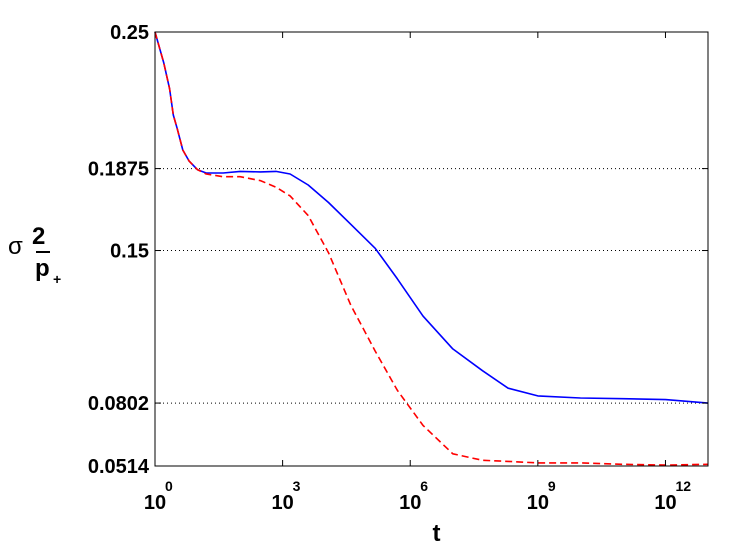  Describe the element at coordinates (552, 486) in the screenshot. I see `x-tick-label-exponent: 9` at that location.